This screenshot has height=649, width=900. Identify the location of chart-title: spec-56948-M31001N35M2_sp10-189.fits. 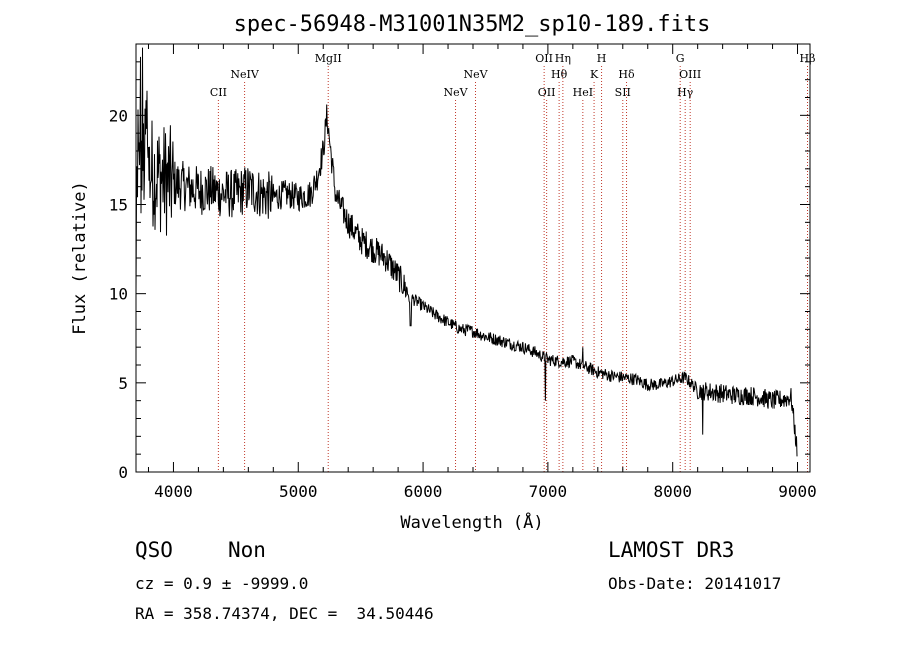
(472, 24).